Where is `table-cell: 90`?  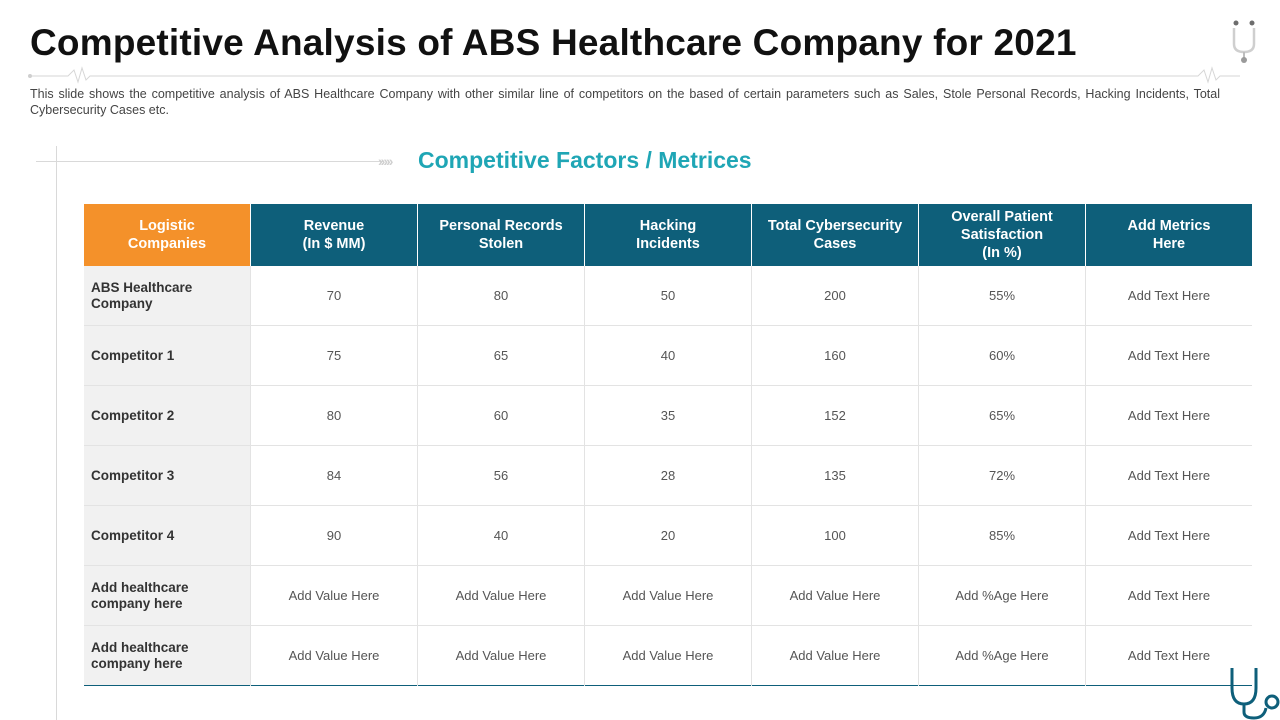 table-cell: 90 is located at coordinates (334, 535).